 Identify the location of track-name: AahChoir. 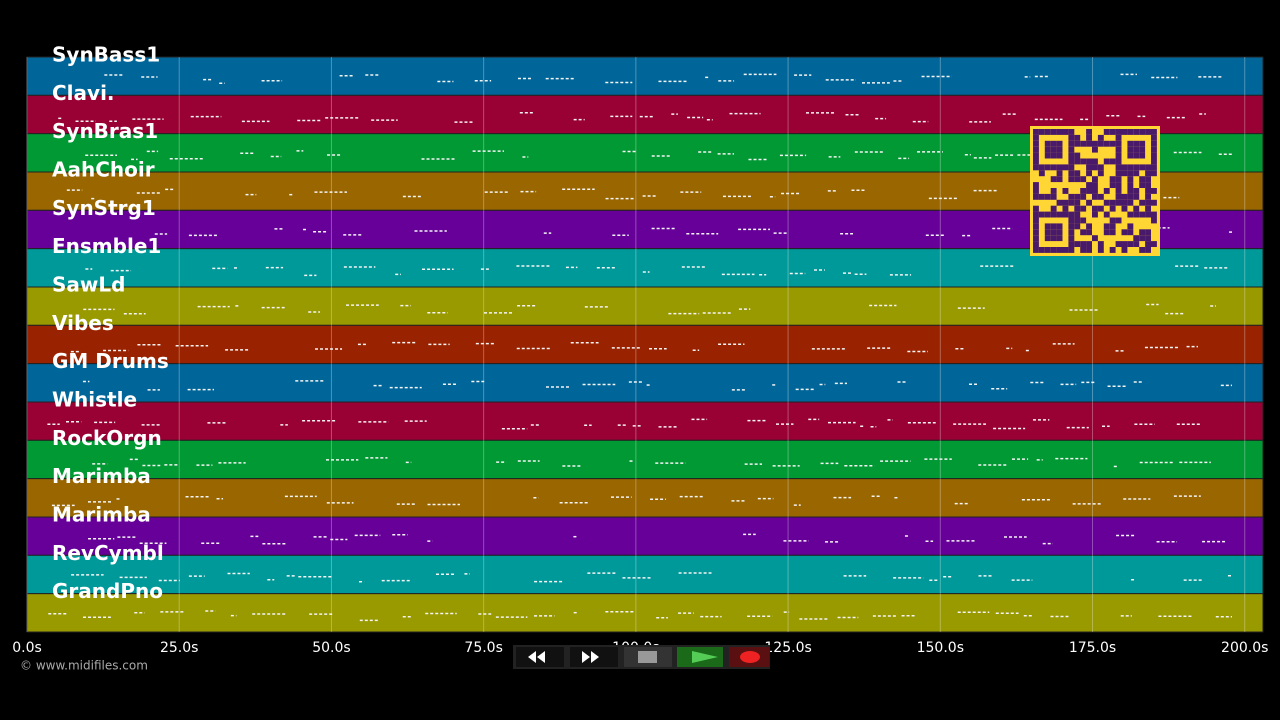
(103, 170).